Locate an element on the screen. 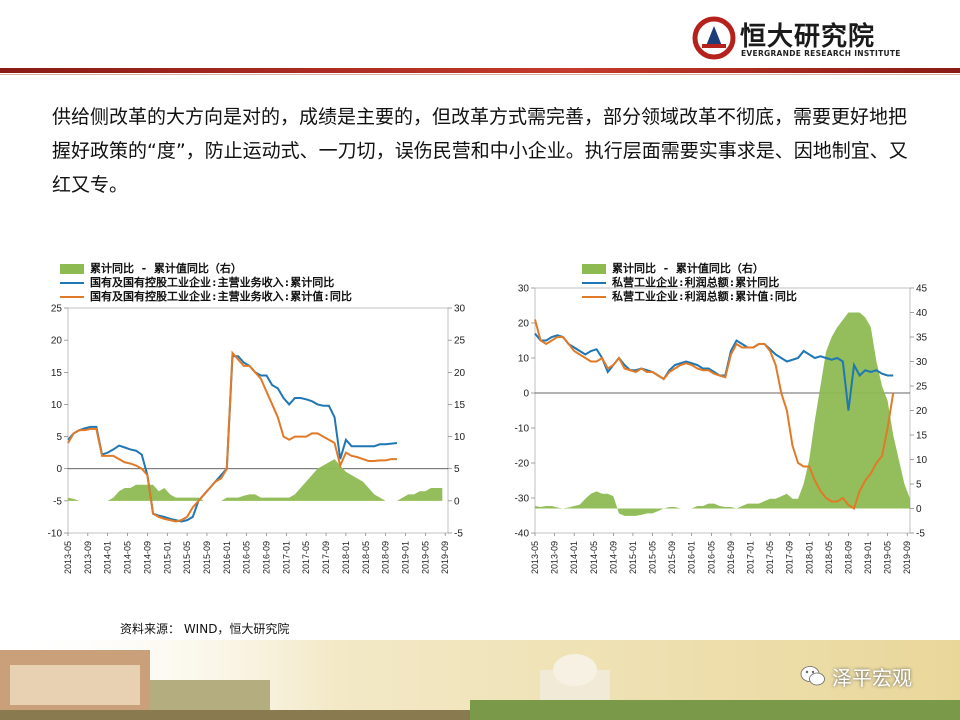 The width and height of the screenshot is (960, 720). chart2-ytick-right-label: 35 is located at coordinates (922, 338).